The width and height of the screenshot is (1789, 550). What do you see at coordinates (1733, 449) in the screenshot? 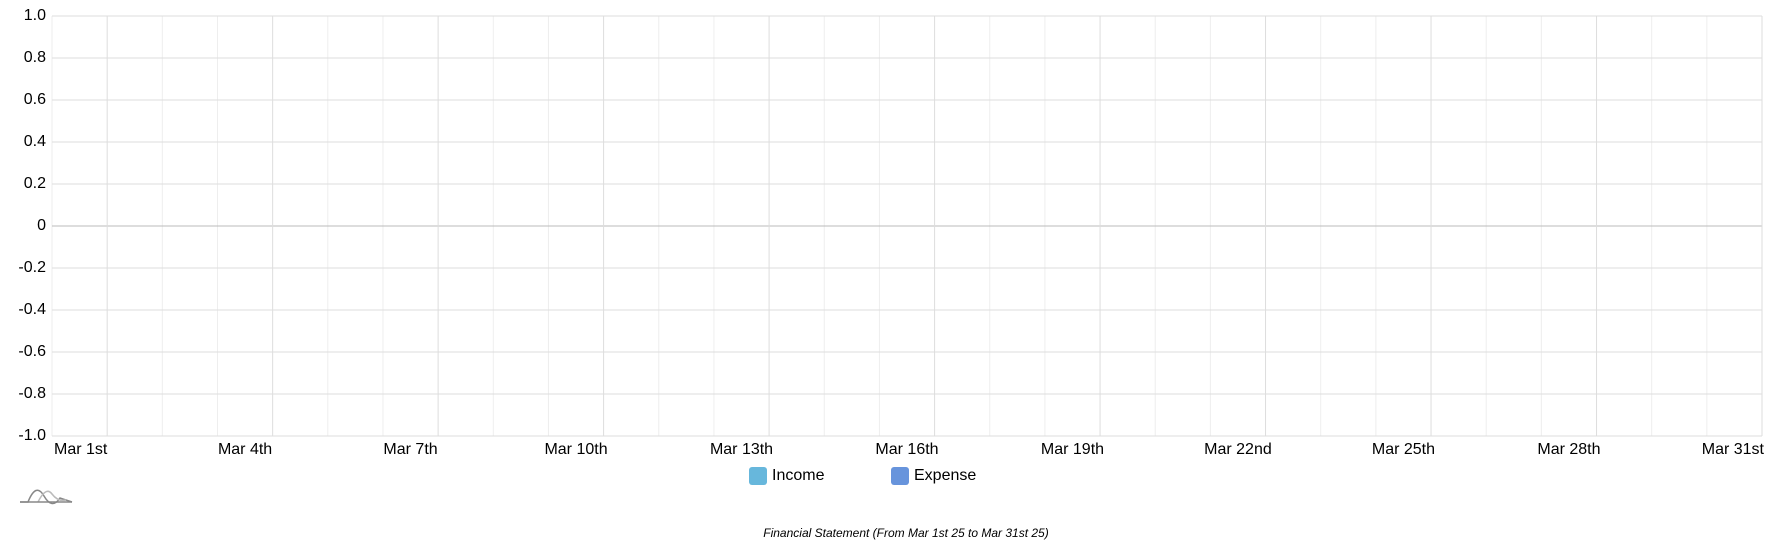
I see `x-tick-label: Mar 31st` at bounding box center [1733, 449].